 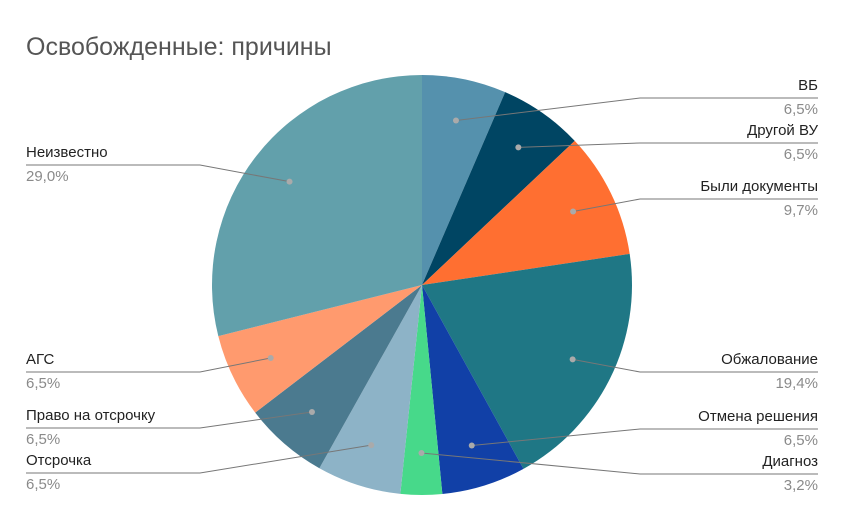 What do you see at coordinates (47, 176) in the screenshot?
I see `slice-value: 29,0%` at bounding box center [47, 176].